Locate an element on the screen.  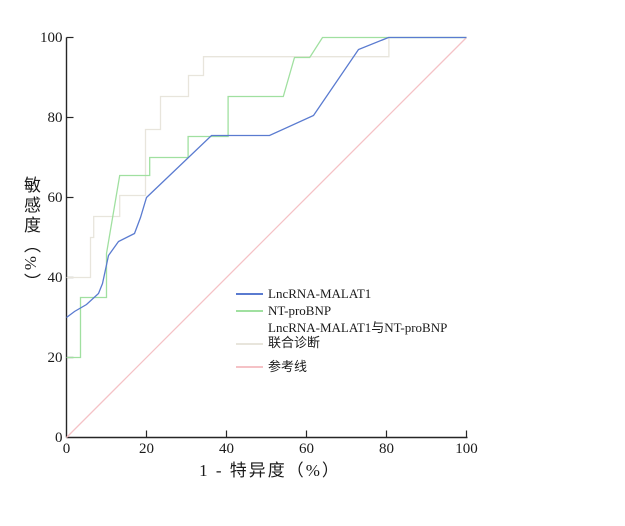
y-tick-label: 60 is located at coordinates (55, 197).